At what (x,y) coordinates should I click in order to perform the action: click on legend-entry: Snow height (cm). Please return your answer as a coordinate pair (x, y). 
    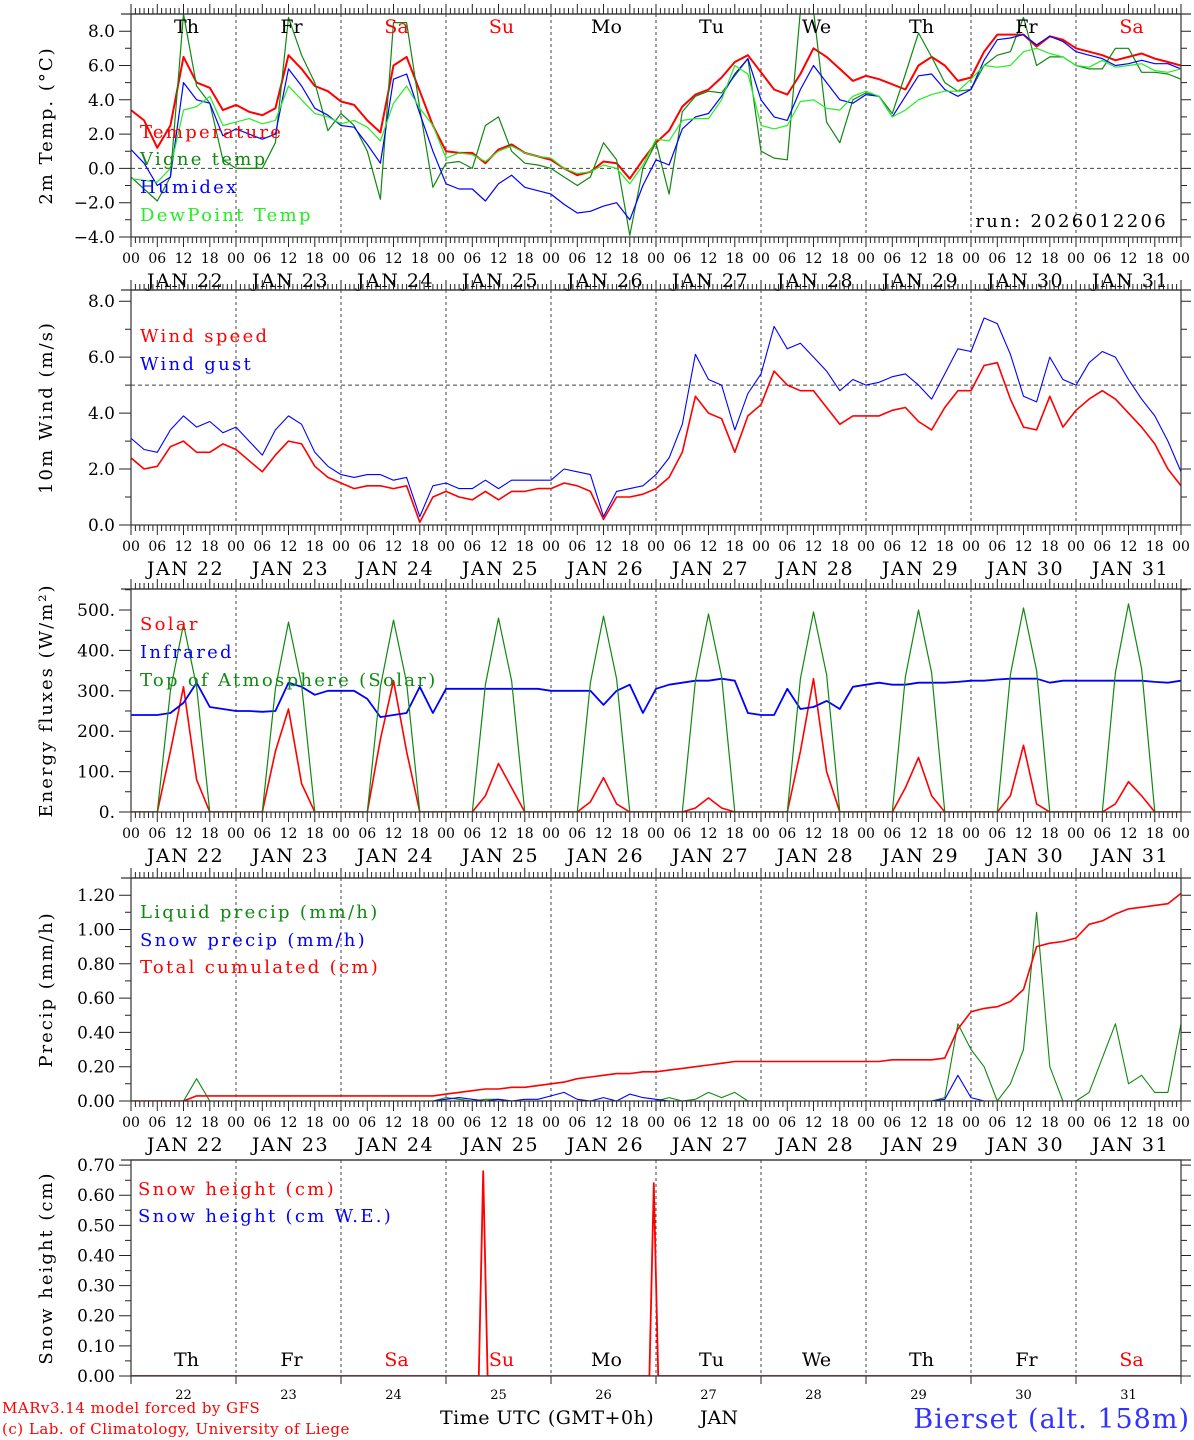
    Looking at the image, I should click on (237, 1189).